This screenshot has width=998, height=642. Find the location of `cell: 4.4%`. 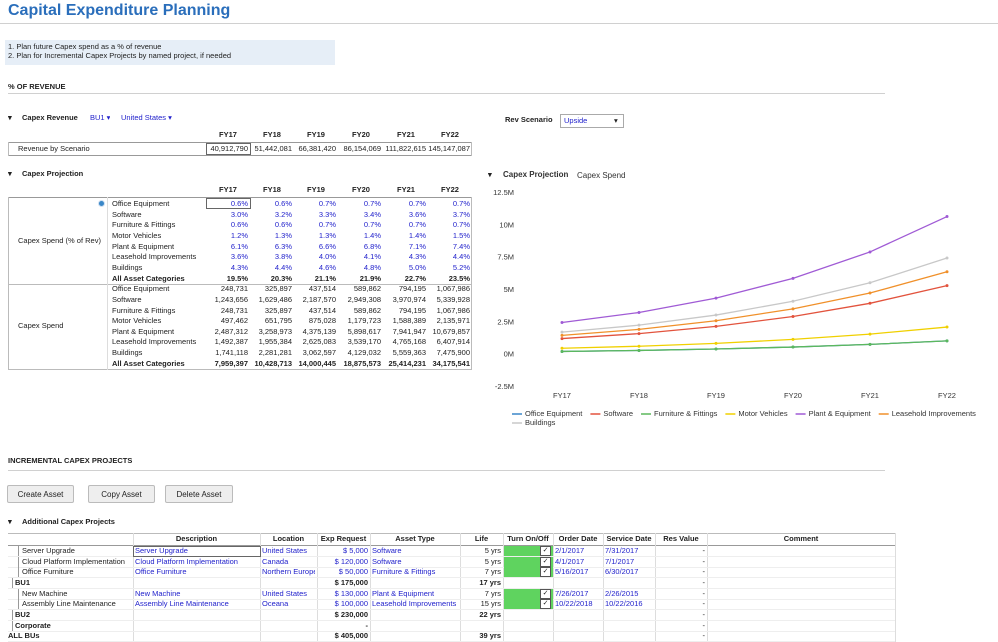

cell: 4.4% is located at coordinates (449, 257).